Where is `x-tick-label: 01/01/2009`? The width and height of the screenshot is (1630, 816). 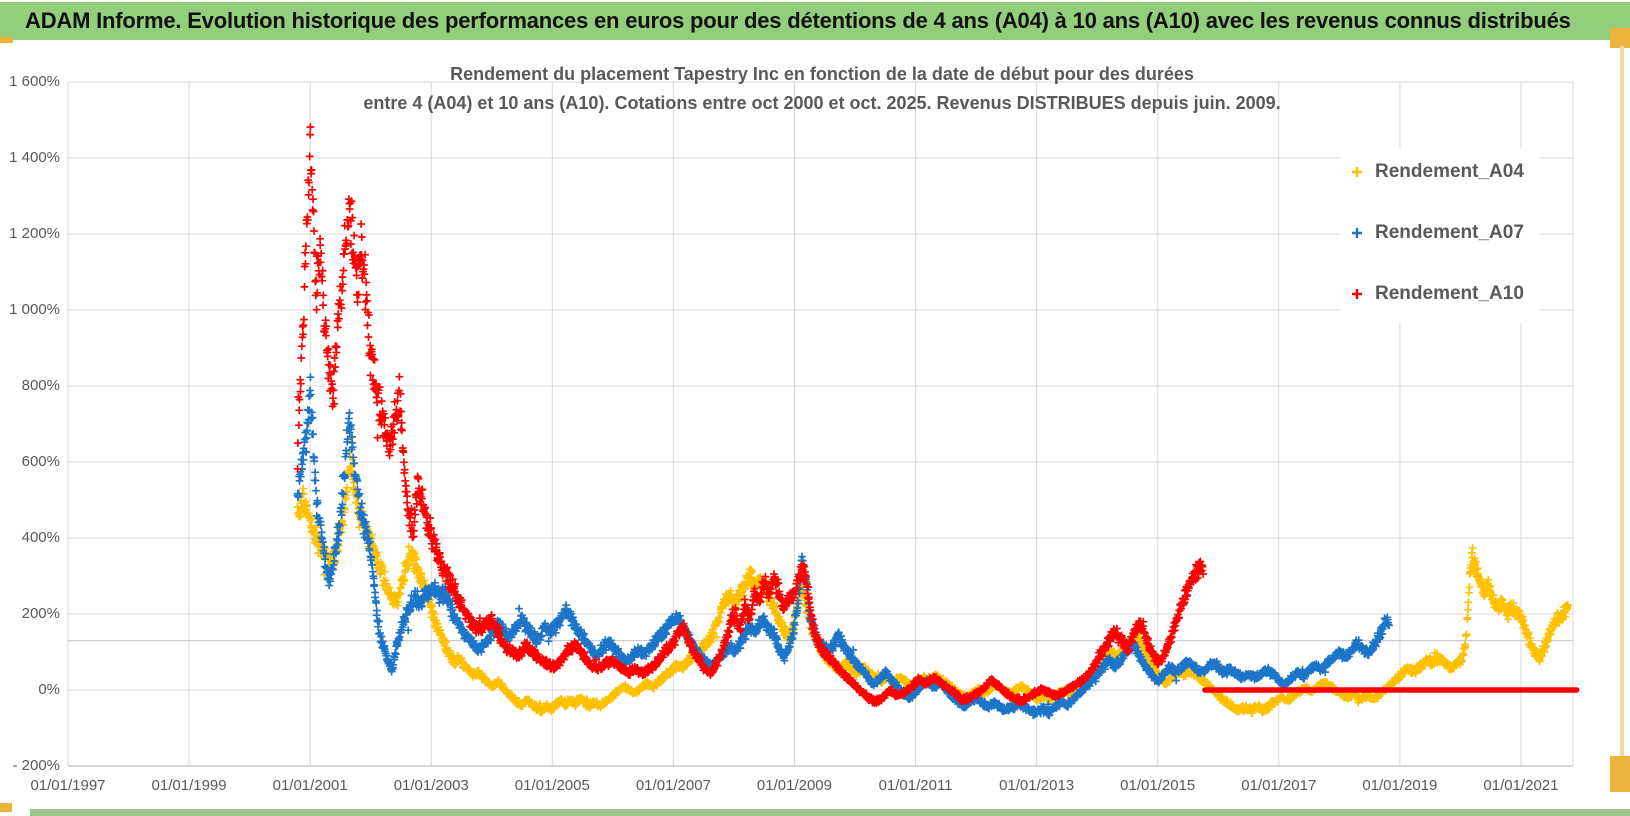 x-tick-label: 01/01/2009 is located at coordinates (794, 785).